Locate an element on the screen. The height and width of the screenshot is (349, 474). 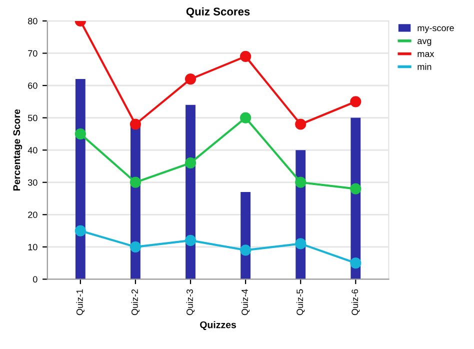
legend-label: min is located at coordinates (425, 66).